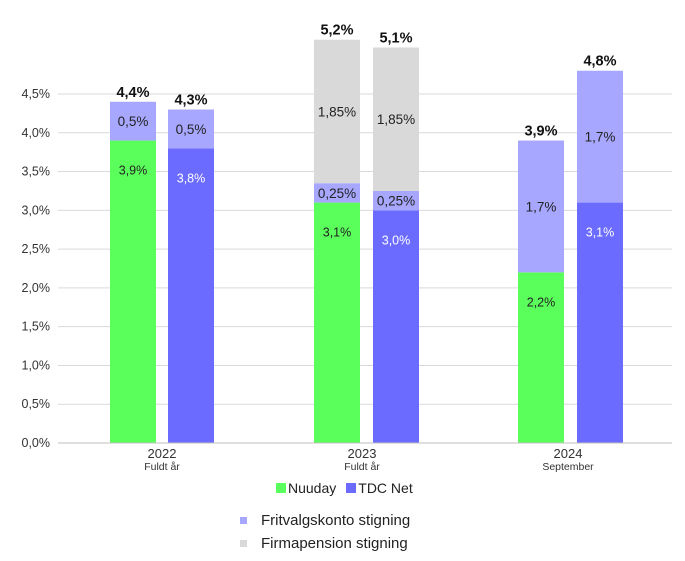  I want to click on total-label: 4,4%, so click(132, 93).